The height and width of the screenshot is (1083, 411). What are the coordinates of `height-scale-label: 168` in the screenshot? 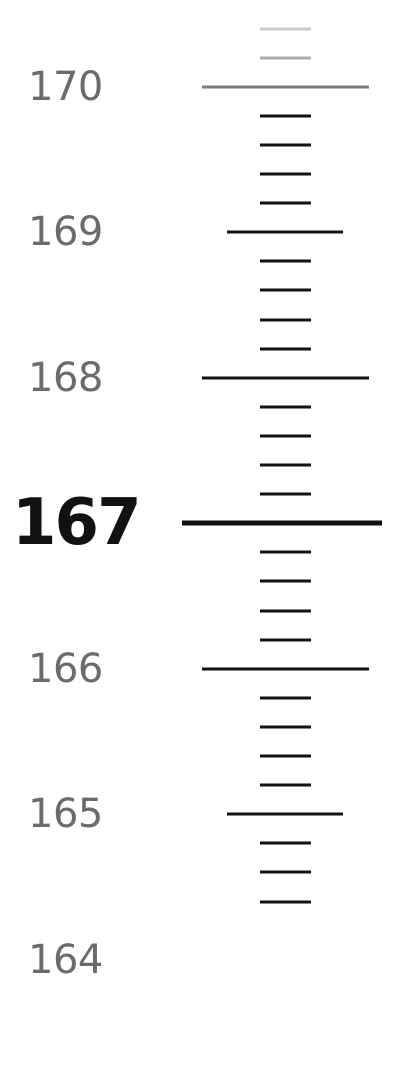 It's located at (65, 377).